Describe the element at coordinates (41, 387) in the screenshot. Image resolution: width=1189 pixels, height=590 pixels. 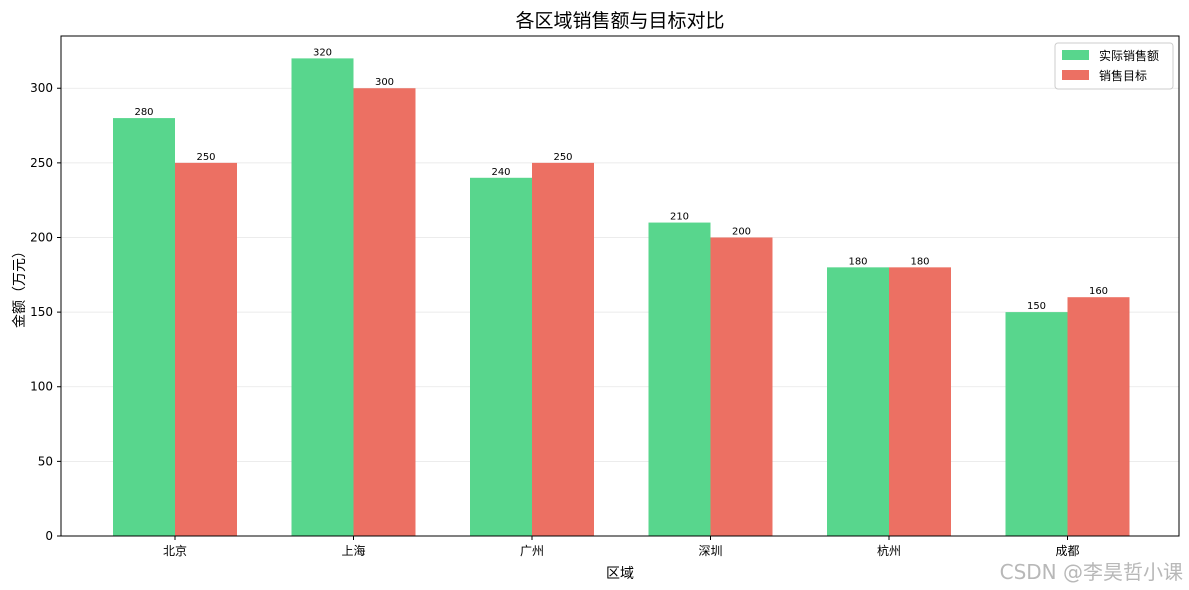
I see `y-tick-label: 100` at that location.